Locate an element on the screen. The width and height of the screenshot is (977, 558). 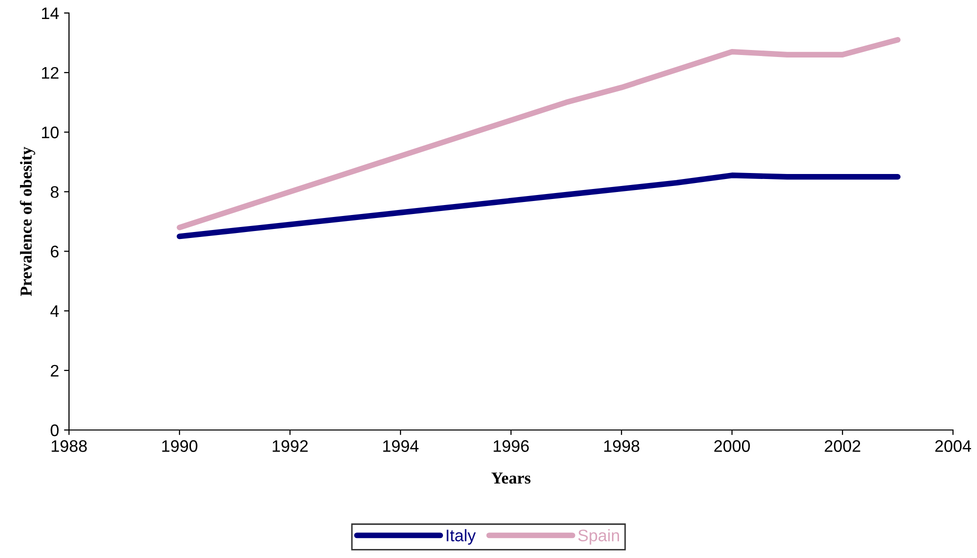
y-tick-label: 6 is located at coordinates (54, 252).